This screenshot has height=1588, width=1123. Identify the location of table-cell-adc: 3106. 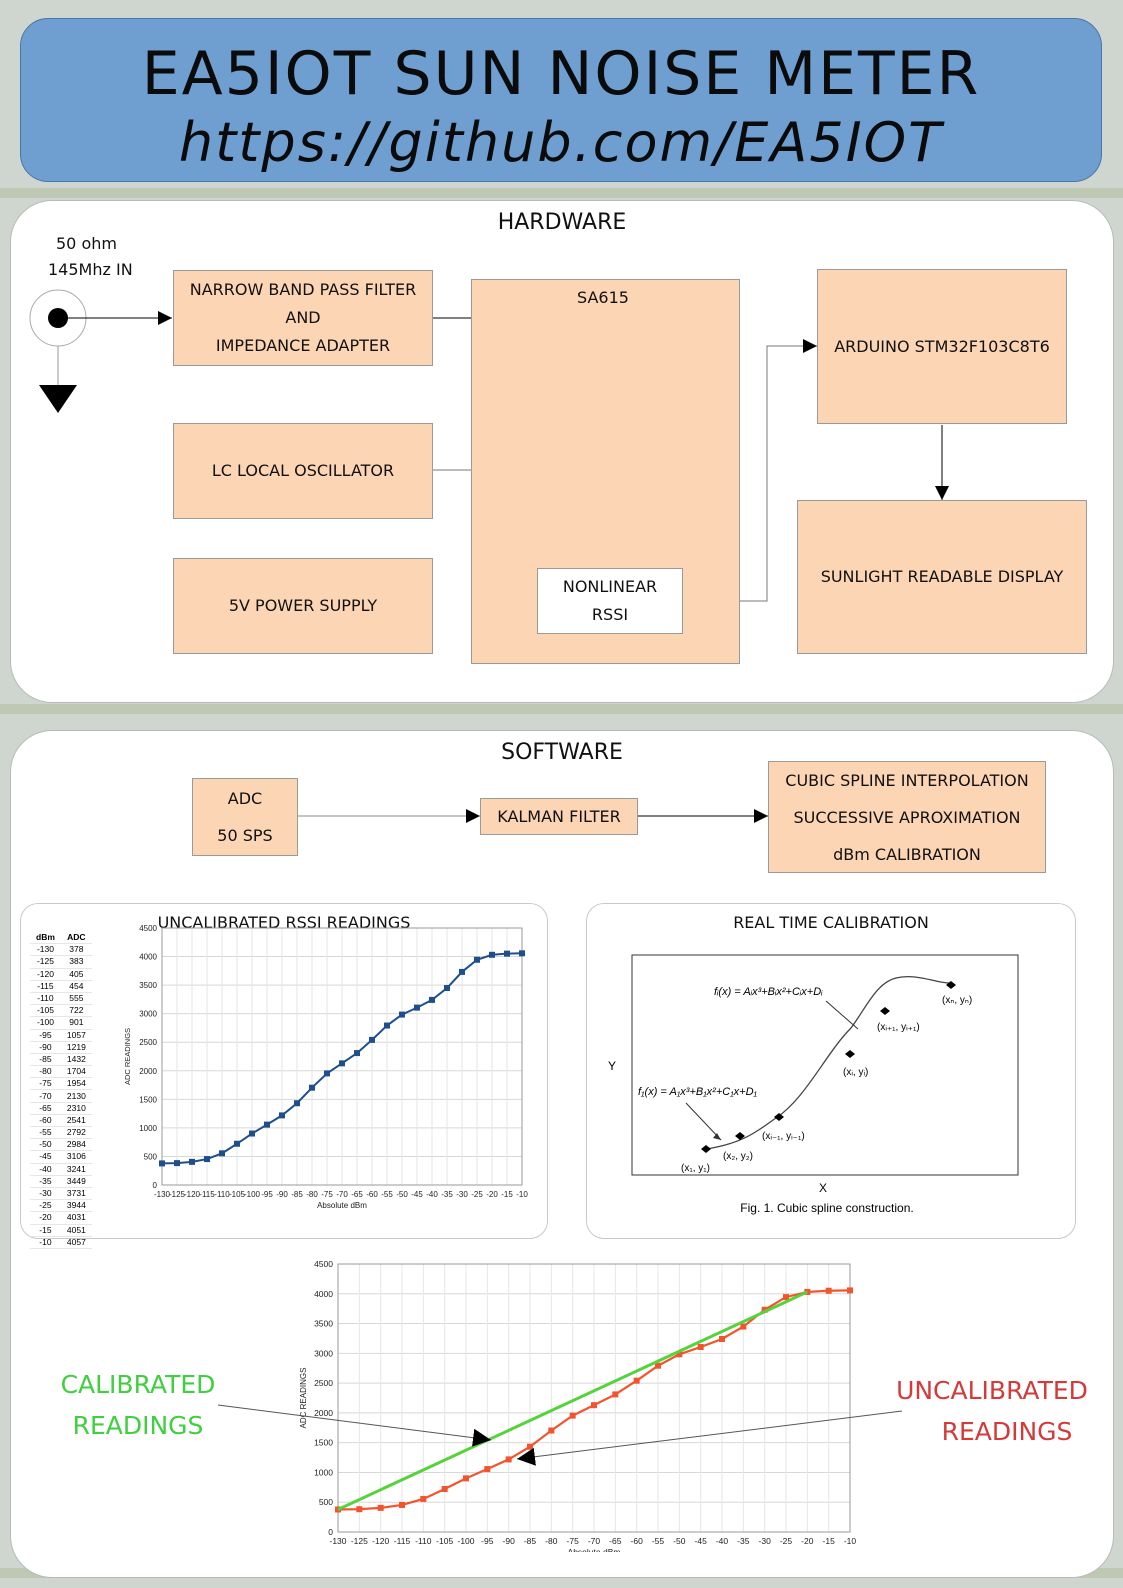
(76, 1157).